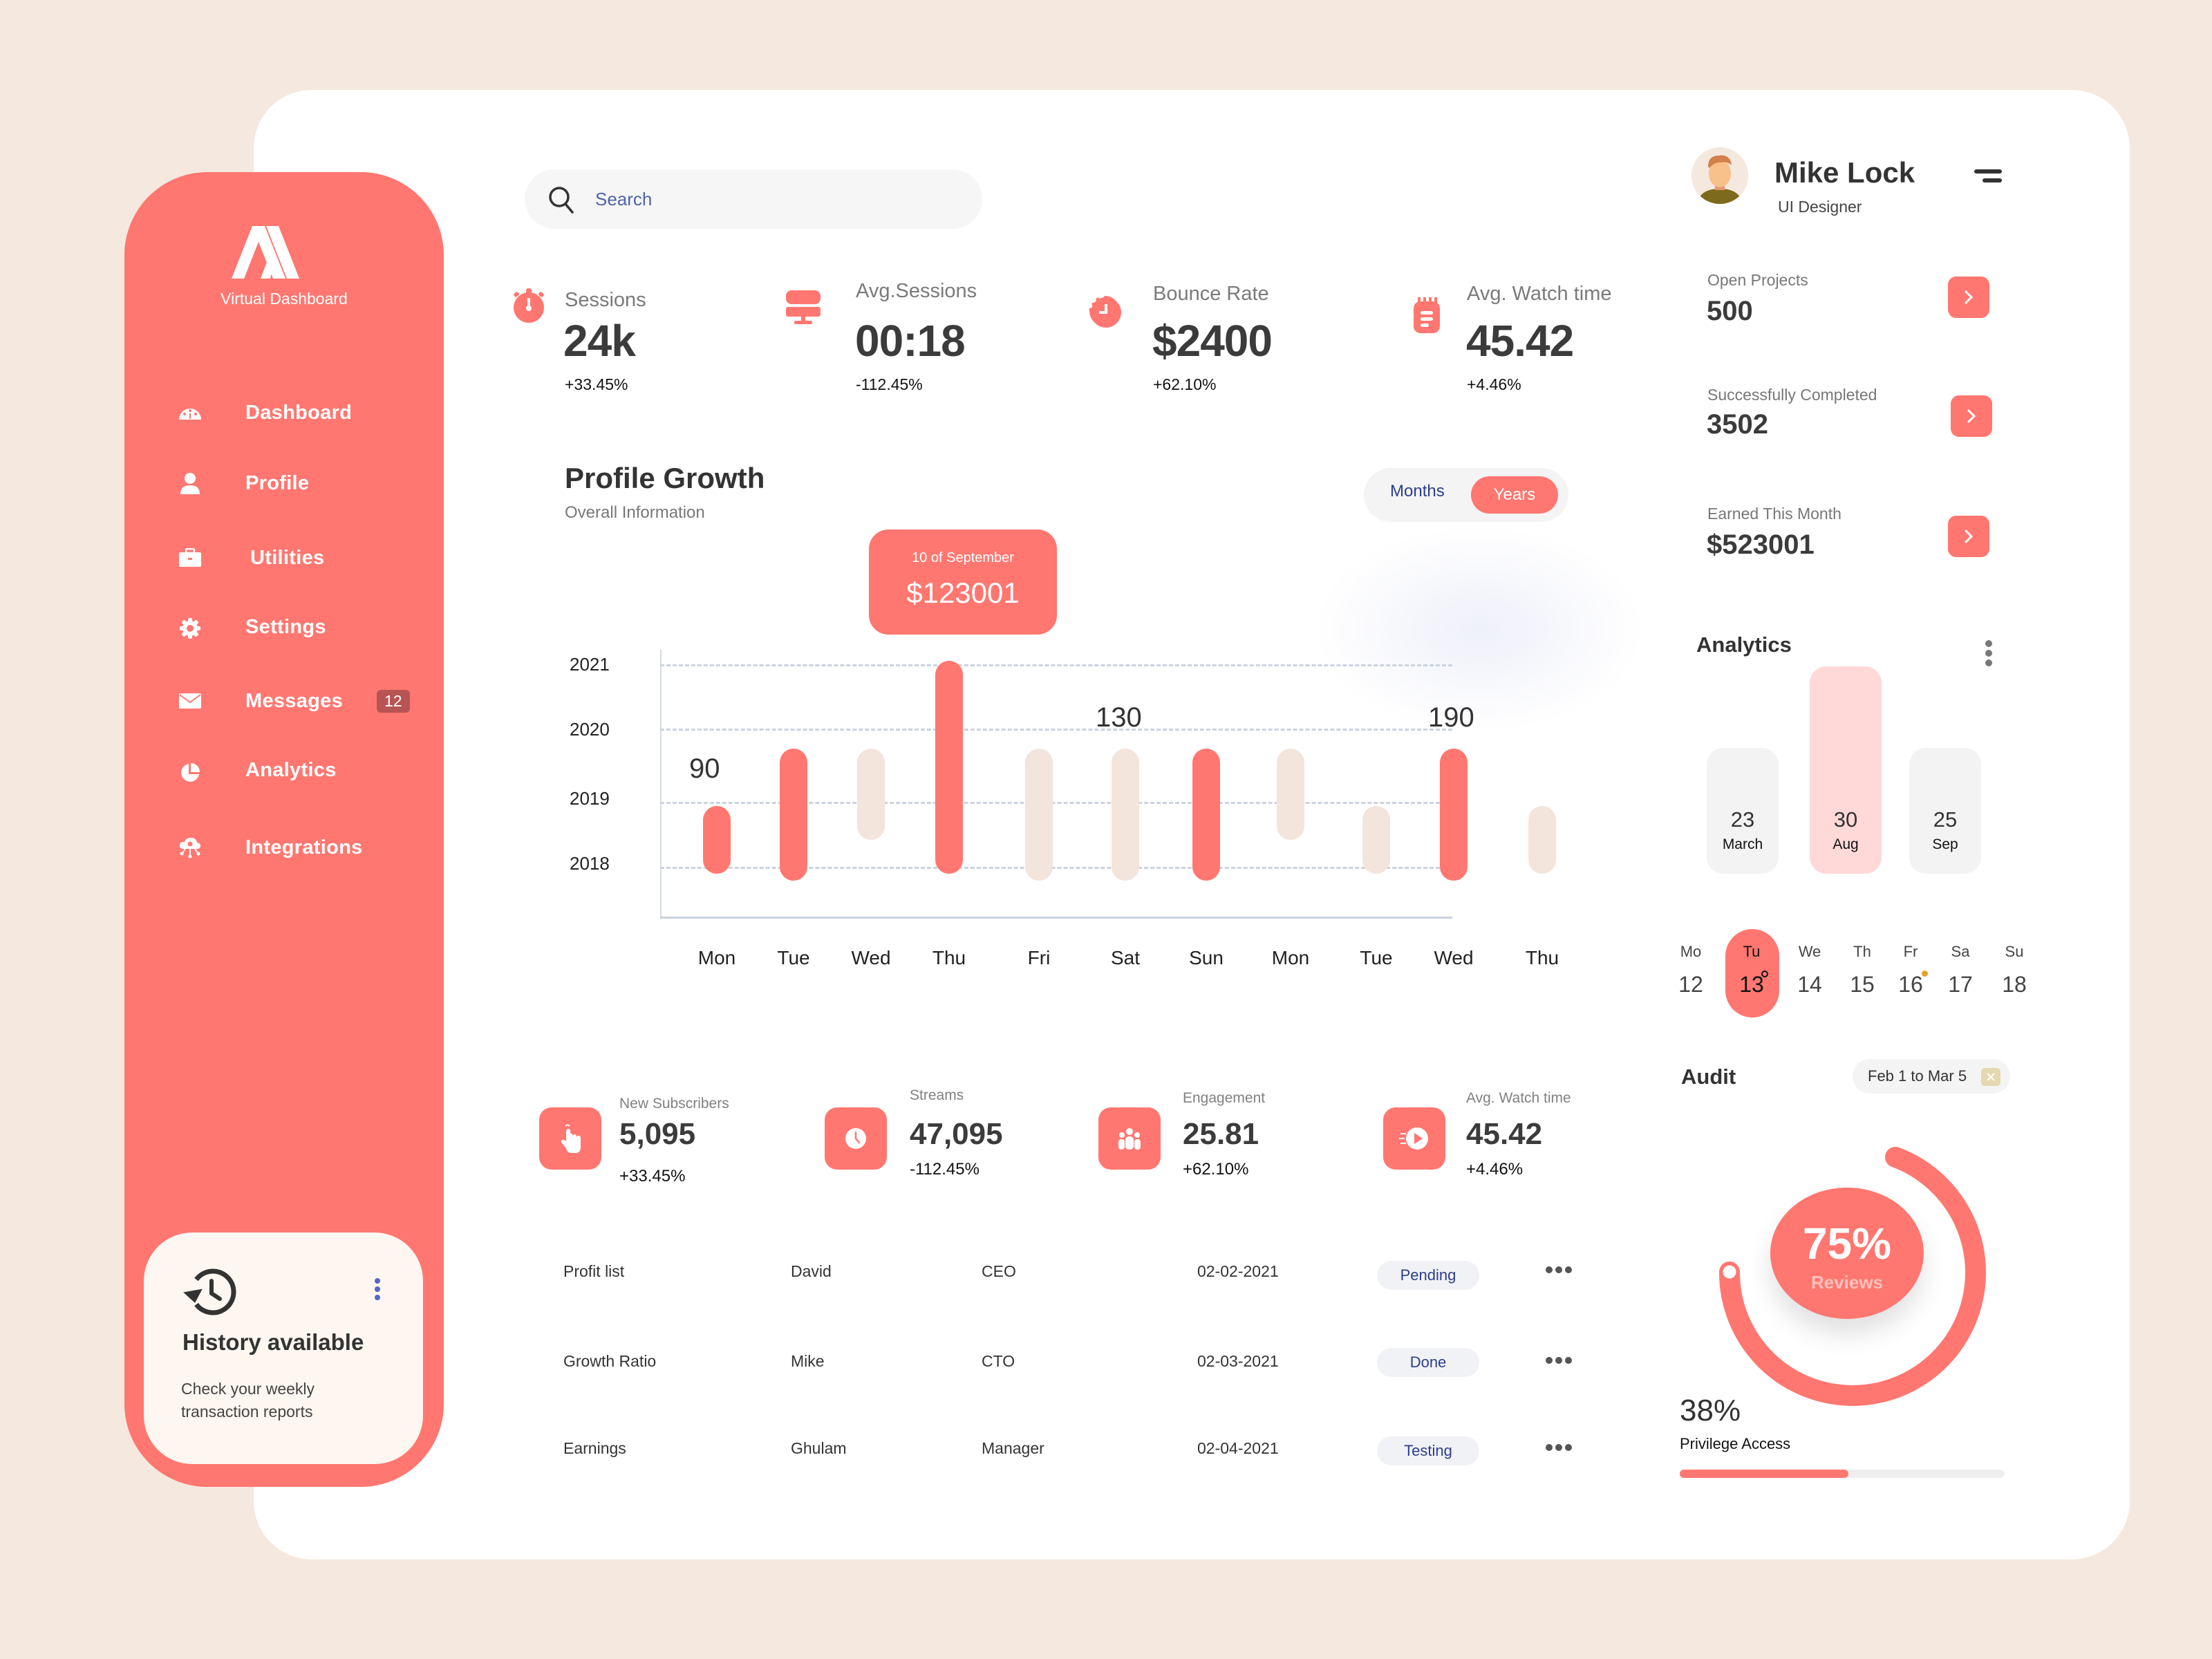 The image size is (2212, 1659). What do you see at coordinates (1105, 312) in the screenshot?
I see `timer-icon` at bounding box center [1105, 312].